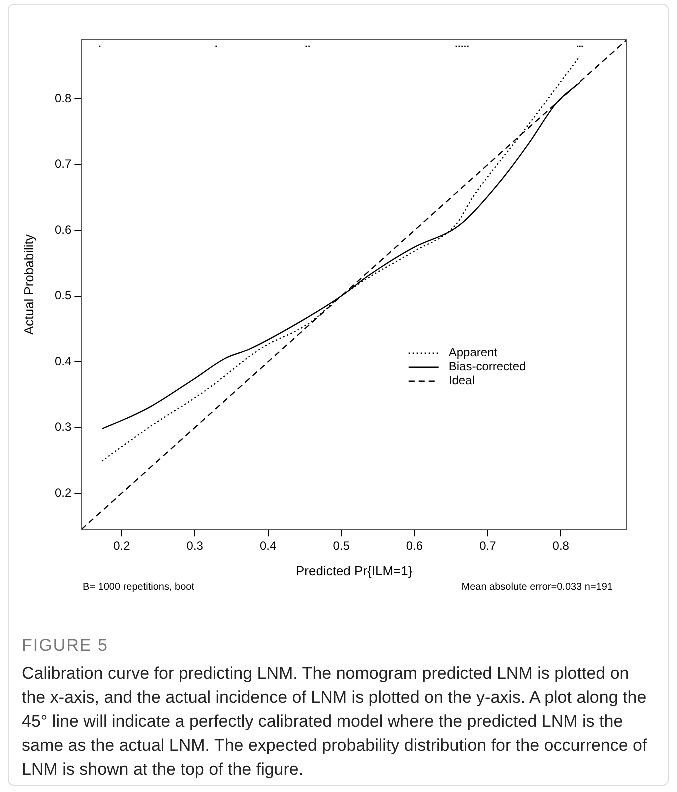 The width and height of the screenshot is (677, 792). I want to click on x-tick-label: 0.2, so click(122, 546).